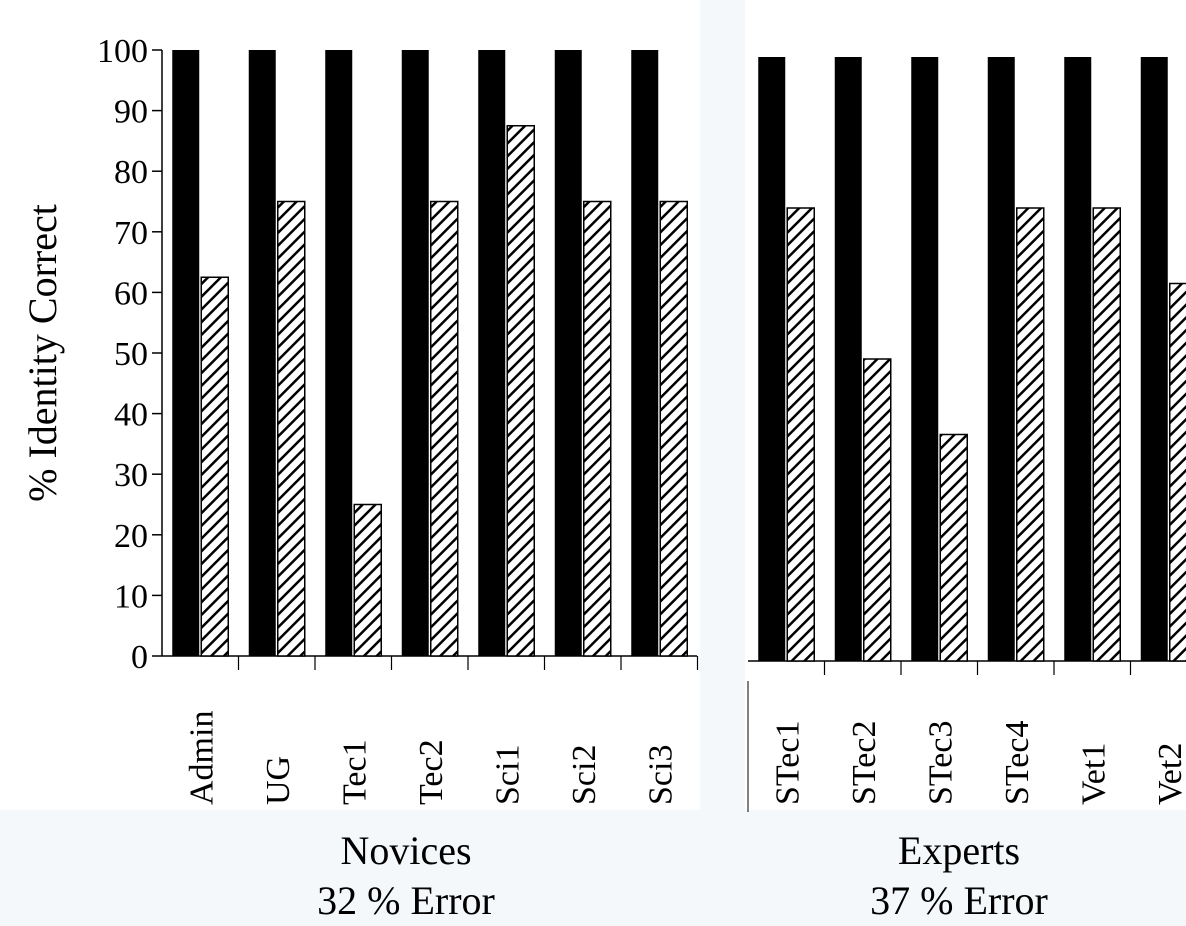 This screenshot has height=926, width=1186. What do you see at coordinates (131, 475) in the screenshot?
I see `y-tick-label: 30` at bounding box center [131, 475].